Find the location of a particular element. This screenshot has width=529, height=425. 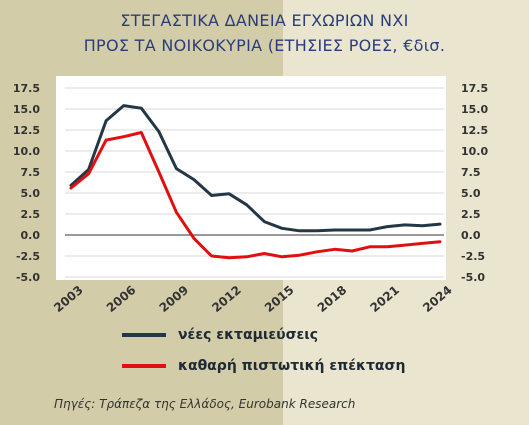

y-tick-label-left: 17.5 is located at coordinates (26, 88).